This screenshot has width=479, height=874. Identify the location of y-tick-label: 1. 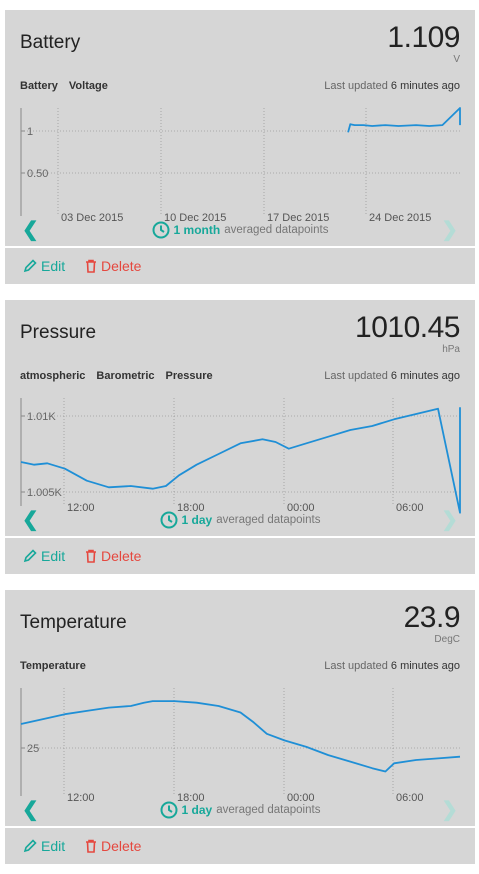
(30, 132).